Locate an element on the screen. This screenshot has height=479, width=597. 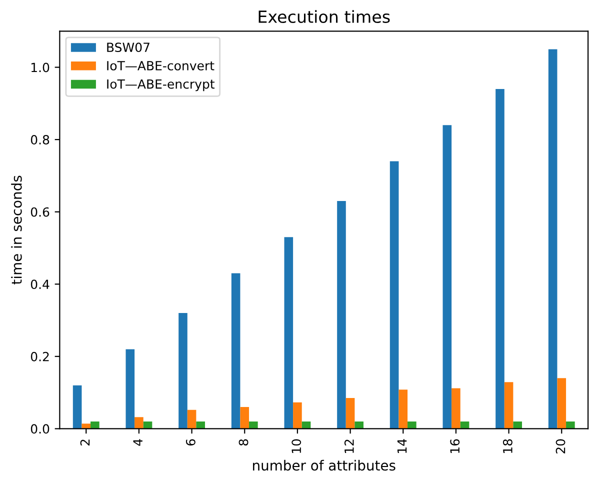
y-tick-label: 0.2 is located at coordinates (39, 357).